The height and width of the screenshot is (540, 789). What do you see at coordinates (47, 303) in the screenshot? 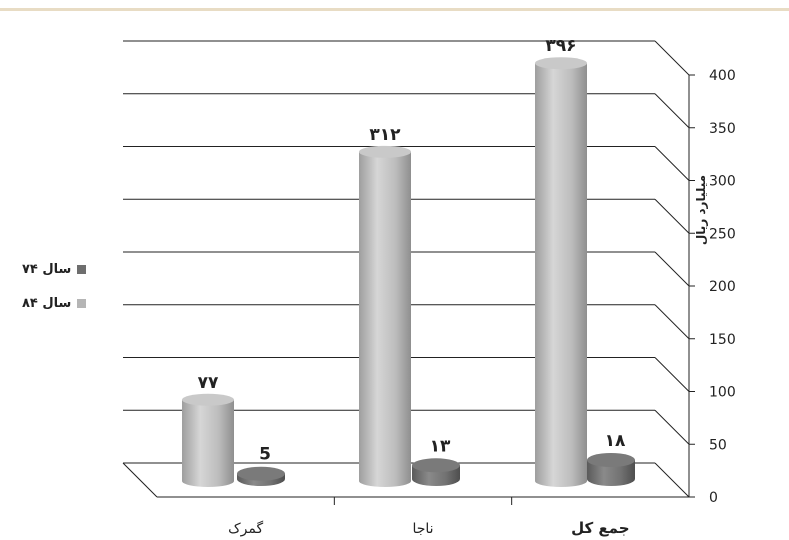
I see `legend-label-series-0: سال ۸۴` at bounding box center [47, 303].